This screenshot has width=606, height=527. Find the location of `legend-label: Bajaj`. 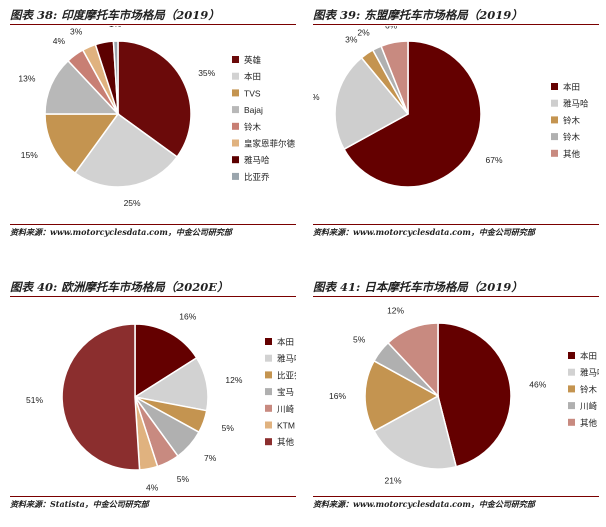

legend-label: Bajaj is located at coordinates (253, 110).